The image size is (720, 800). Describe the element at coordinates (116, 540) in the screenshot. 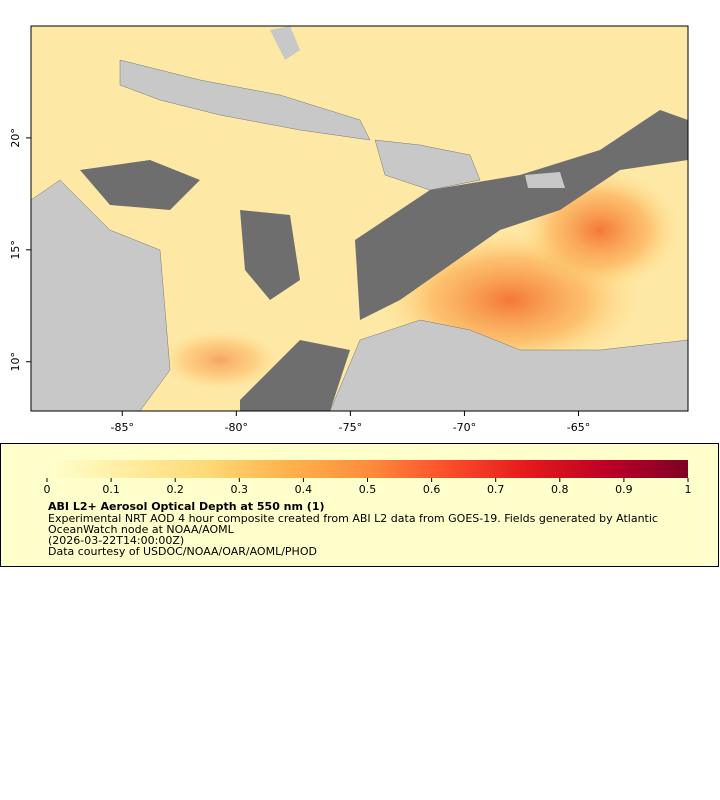

I see `legend-text: (2026-03-22T14:00:00Z)` at that location.